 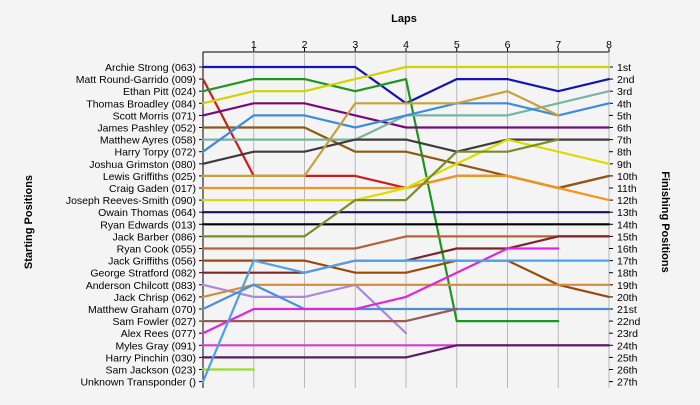 What do you see at coordinates (143, 274) in the screenshot?
I see `driver-label: George Stratford (082)` at bounding box center [143, 274].